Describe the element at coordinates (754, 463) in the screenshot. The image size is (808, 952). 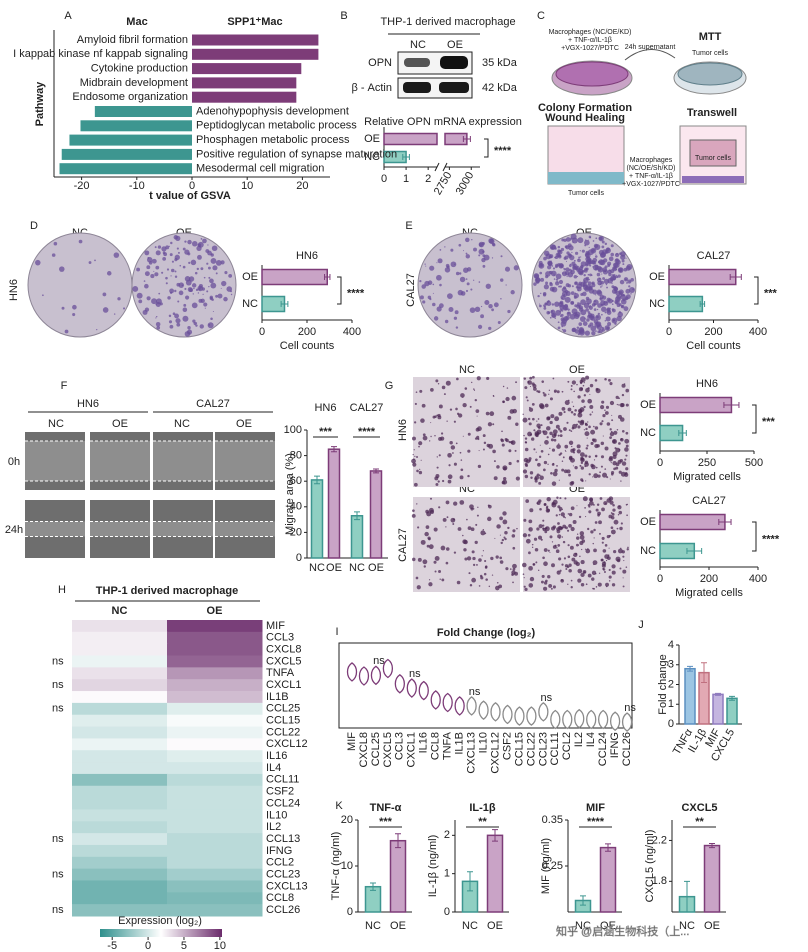
I see `x-tick-label: 500` at that location.